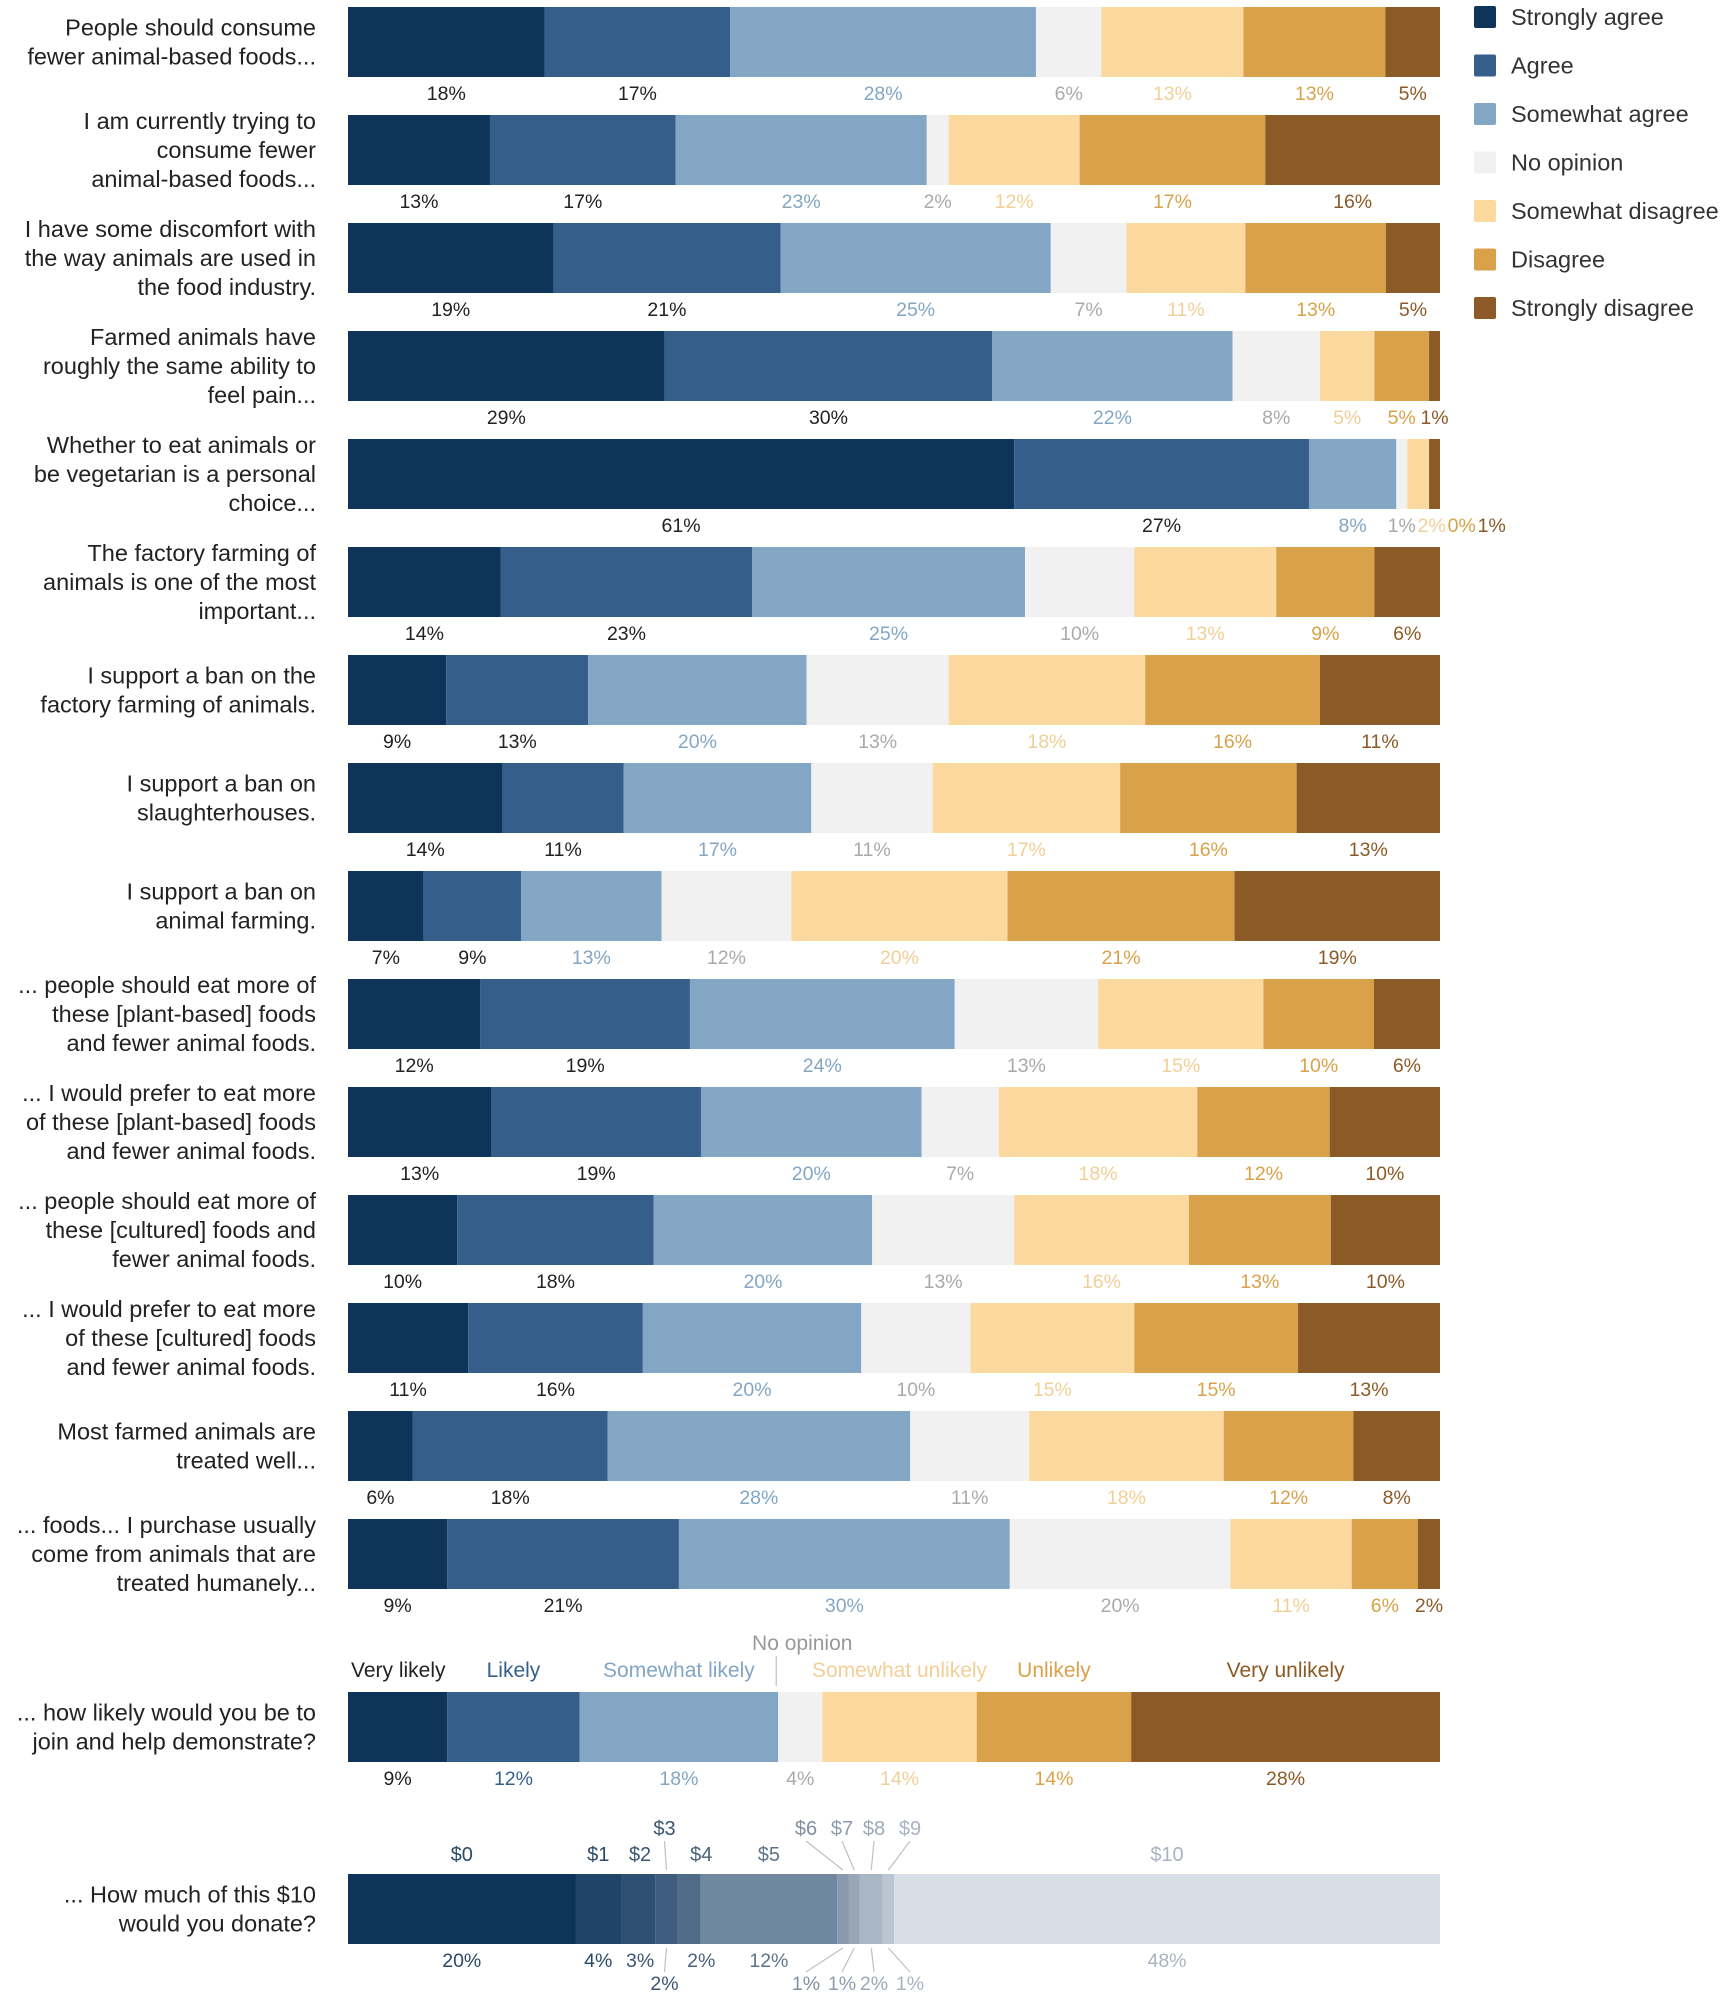  I want to click on pct-label-somewhat-disagree-3: 11%, so click(1186, 310).